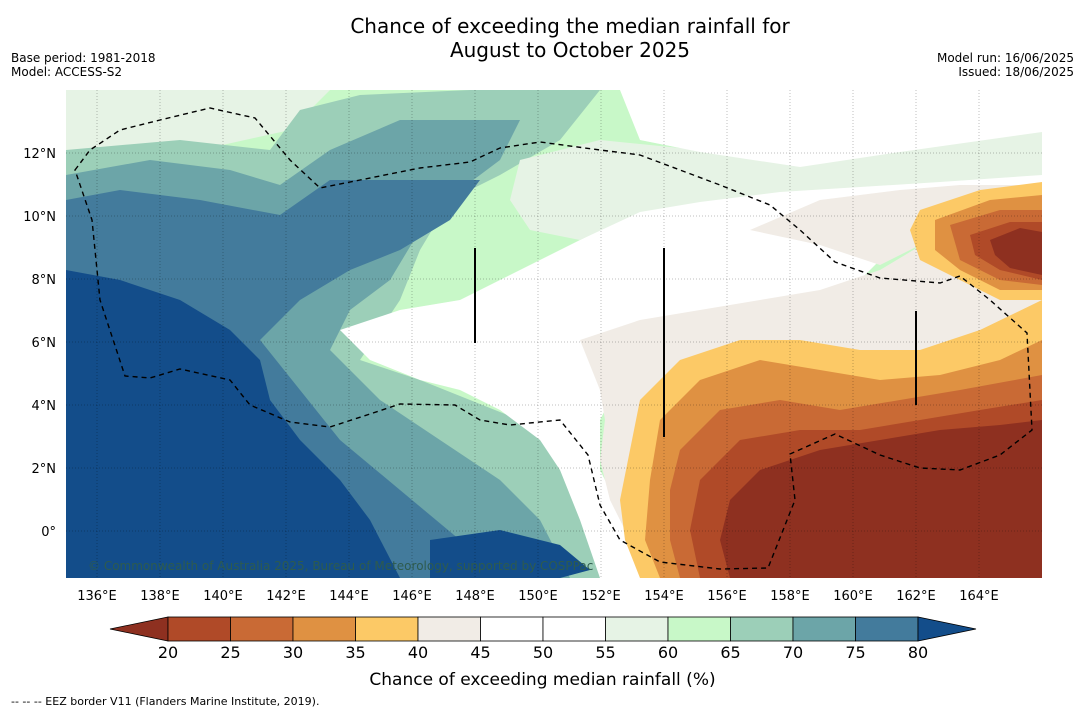  I want to click on issued-date: Issued: 18/06/2025, so click(1016, 72).